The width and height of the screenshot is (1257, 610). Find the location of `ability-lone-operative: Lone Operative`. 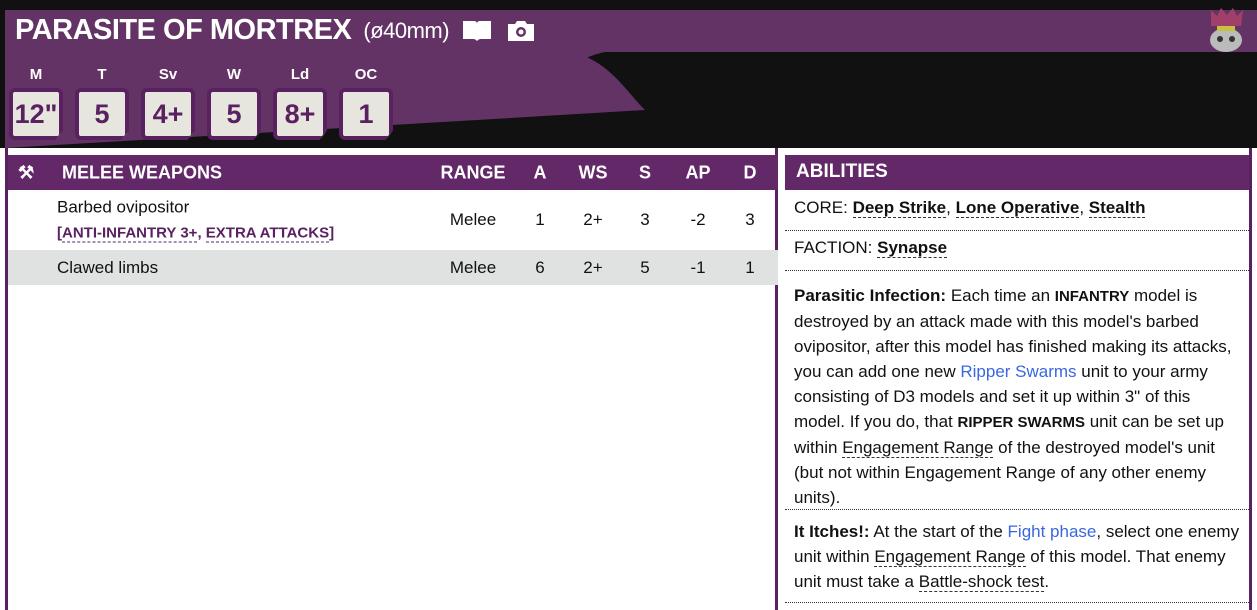

ability-lone-operative: Lone Operative is located at coordinates (1017, 208).